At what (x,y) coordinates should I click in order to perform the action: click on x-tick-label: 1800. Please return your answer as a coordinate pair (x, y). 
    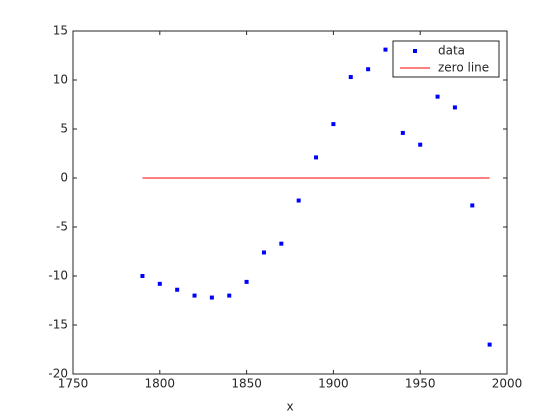
    Looking at the image, I should click on (160, 384).